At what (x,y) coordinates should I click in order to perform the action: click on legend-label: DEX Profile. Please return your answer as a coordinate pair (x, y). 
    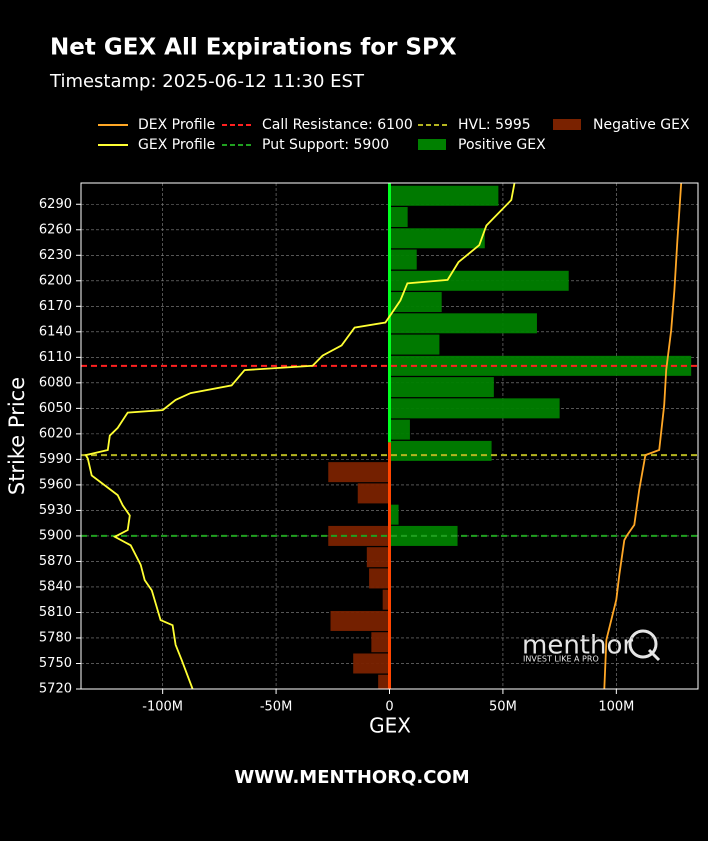
    Looking at the image, I should click on (176, 125).